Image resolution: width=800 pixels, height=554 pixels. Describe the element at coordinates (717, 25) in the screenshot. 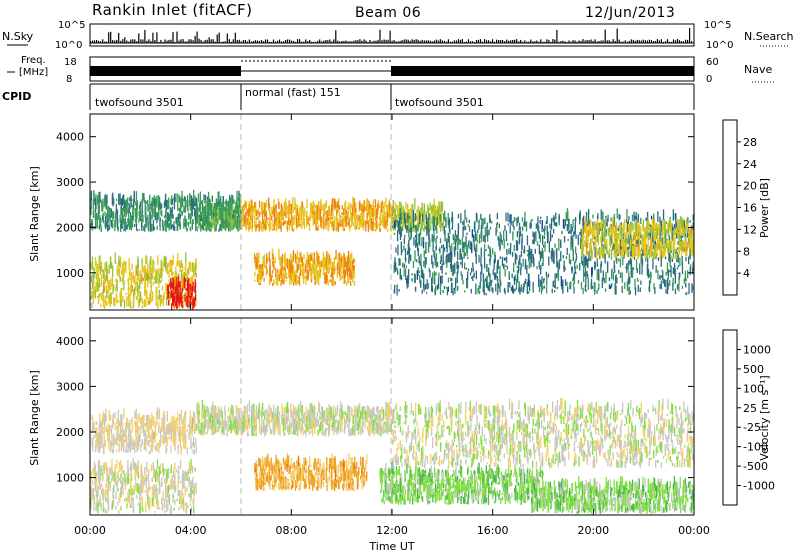

I see `nsearch-tick-high: 10^5` at that location.